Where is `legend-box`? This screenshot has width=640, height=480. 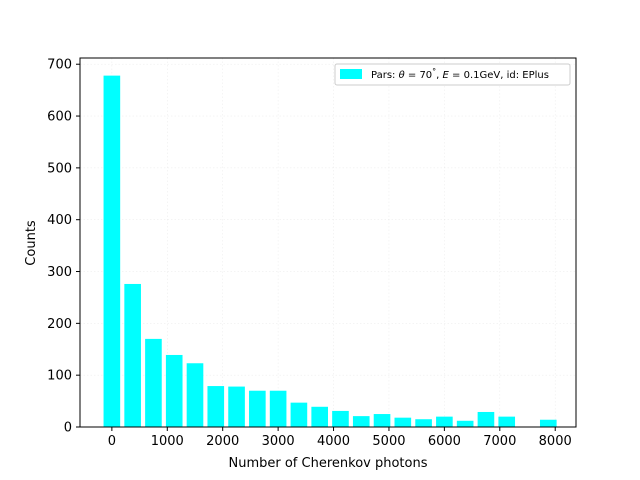 legend-box is located at coordinates (452, 74).